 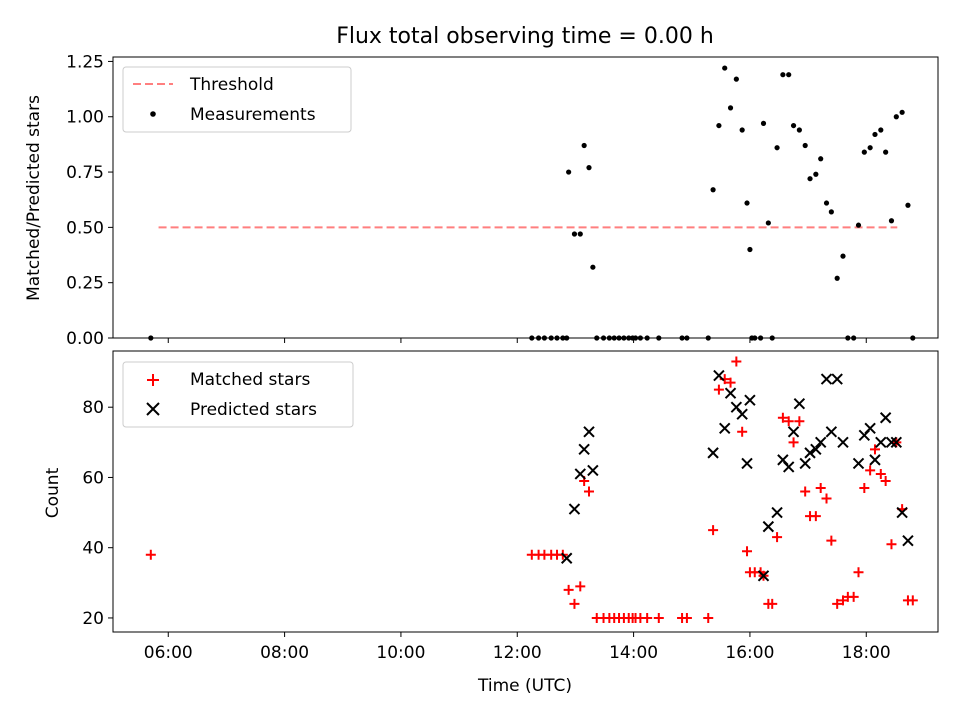 I want to click on bottom-ytick-label: 80, so click(x=93, y=408).